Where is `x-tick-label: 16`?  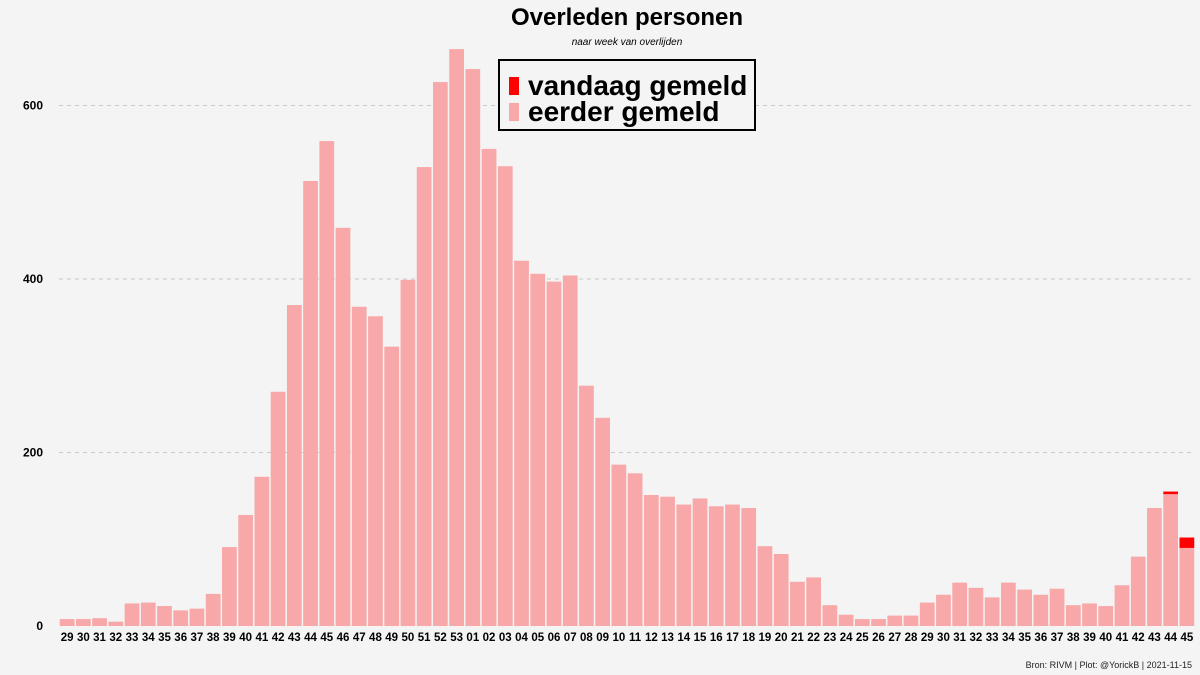 x-tick-label: 16 is located at coordinates (716, 638).